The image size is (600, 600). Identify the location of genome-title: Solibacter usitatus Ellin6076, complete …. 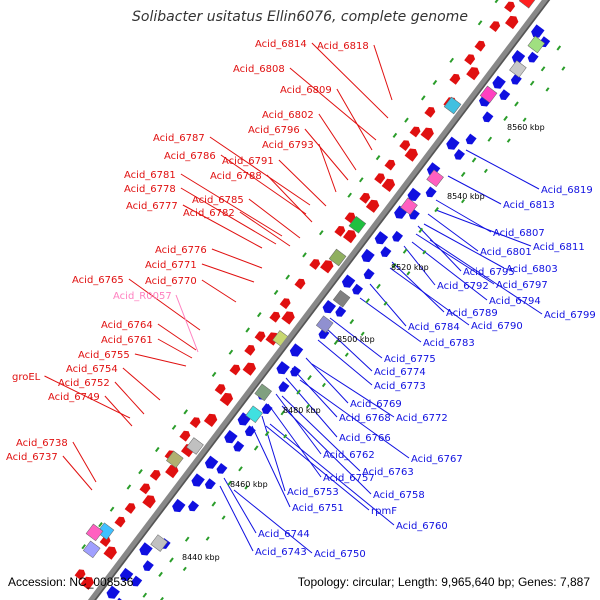
(300, 17).